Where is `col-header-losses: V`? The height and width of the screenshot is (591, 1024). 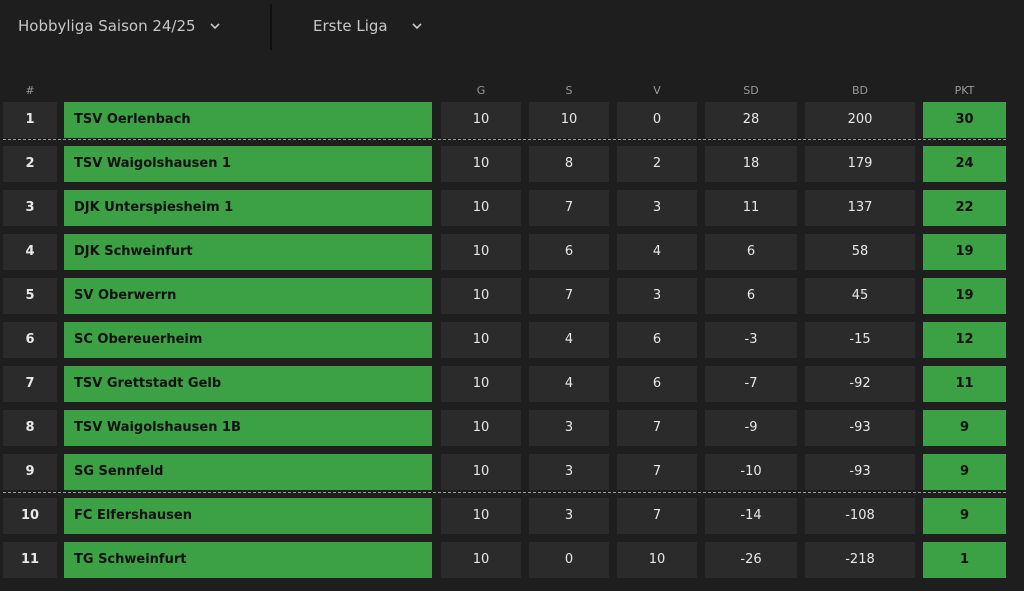
col-header-losses: V is located at coordinates (657, 90).